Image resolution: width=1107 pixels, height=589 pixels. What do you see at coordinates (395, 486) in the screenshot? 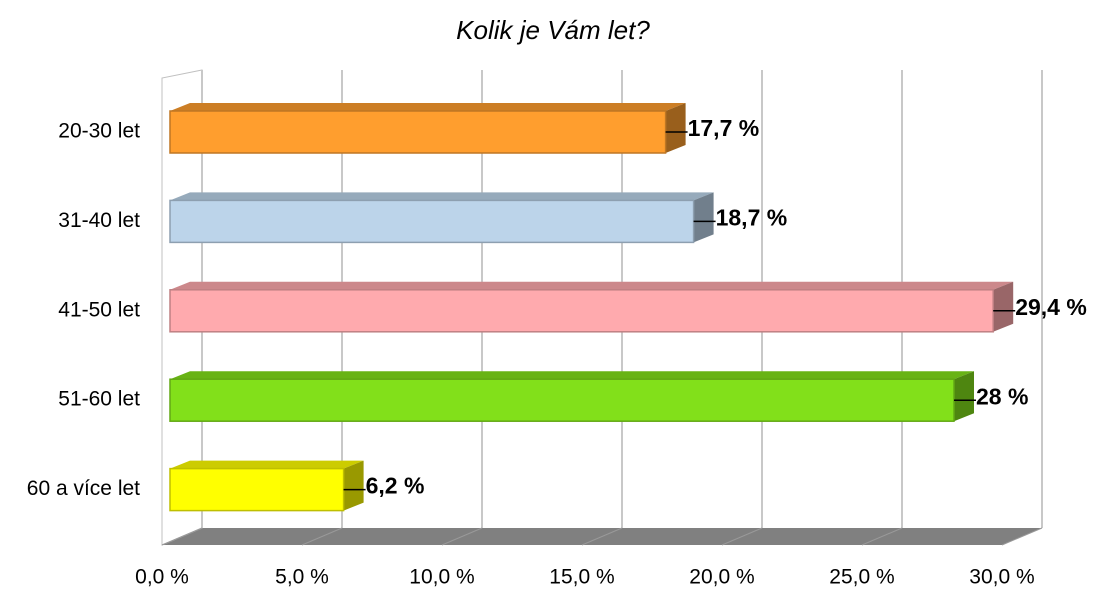
I see `value-label: 6,2 %` at bounding box center [395, 486].